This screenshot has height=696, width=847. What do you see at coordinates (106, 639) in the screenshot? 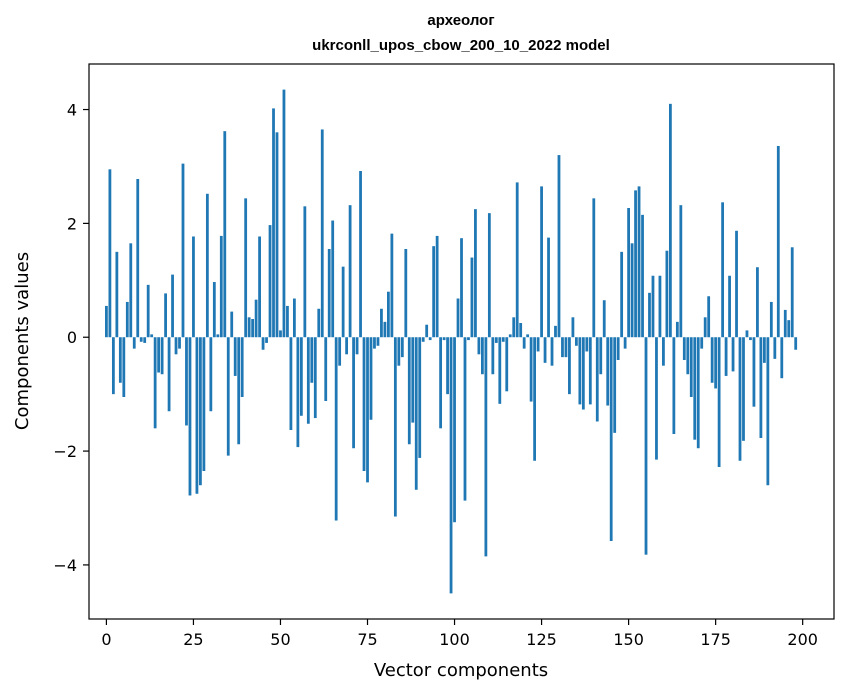
I see `x-tick-label: 0` at bounding box center [106, 639].